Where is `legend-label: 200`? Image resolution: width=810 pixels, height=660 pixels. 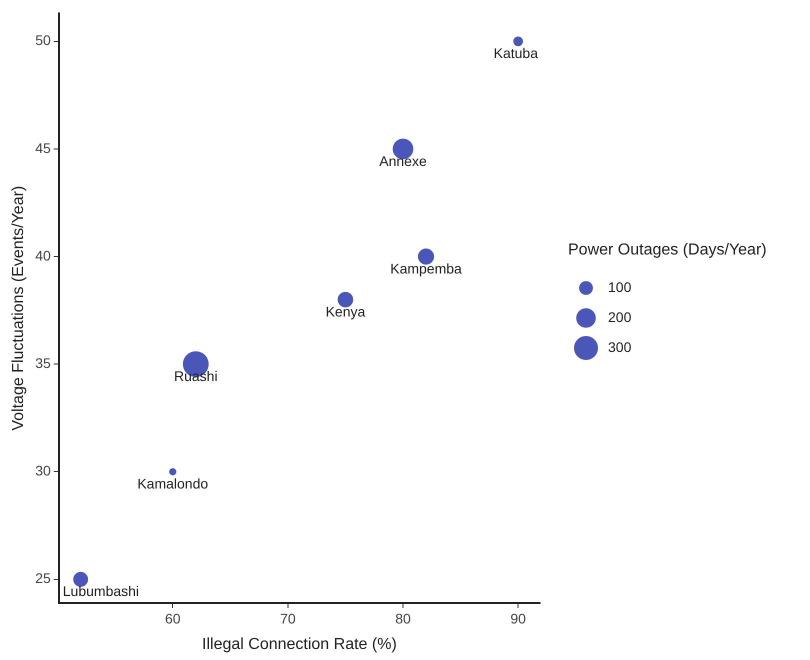 legend-label: 200 is located at coordinates (620, 316).